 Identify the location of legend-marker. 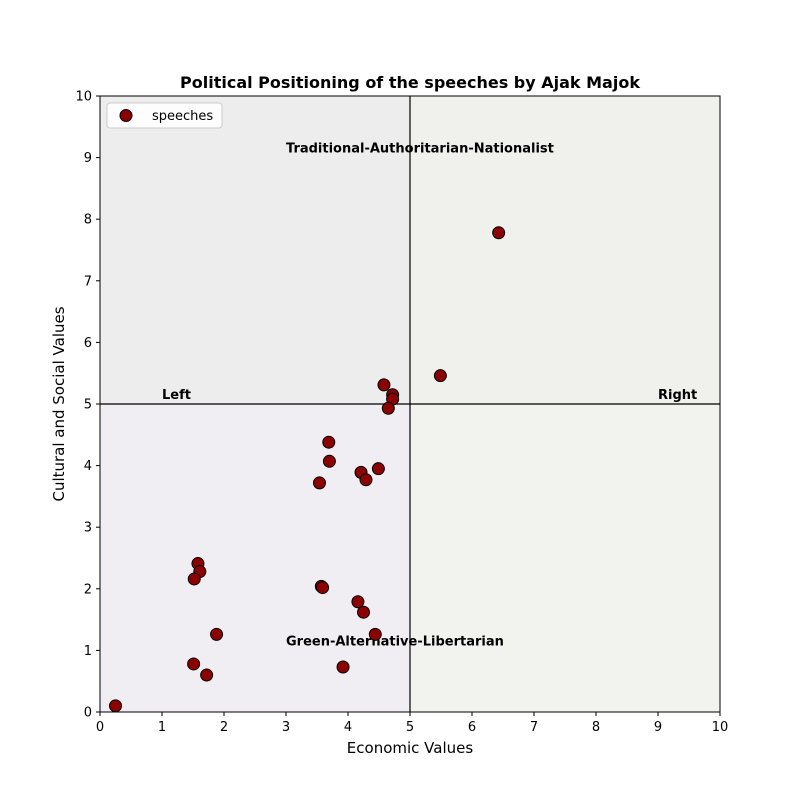
(126, 115).